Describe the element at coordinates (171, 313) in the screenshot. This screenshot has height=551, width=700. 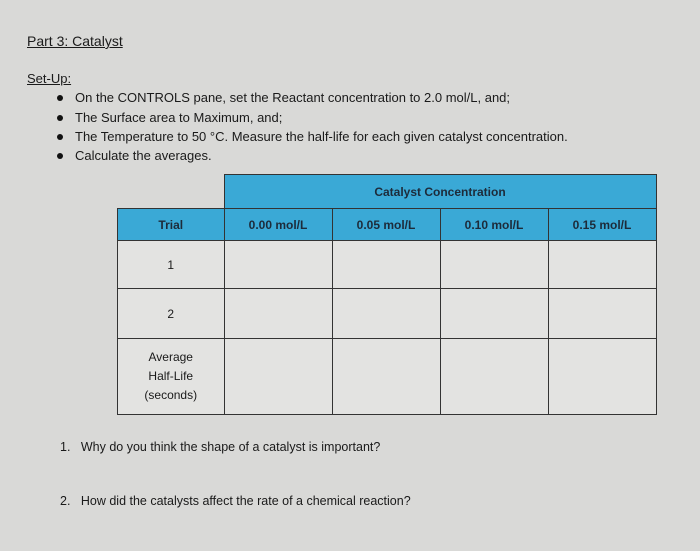
I see `trial-label: 2` at that location.